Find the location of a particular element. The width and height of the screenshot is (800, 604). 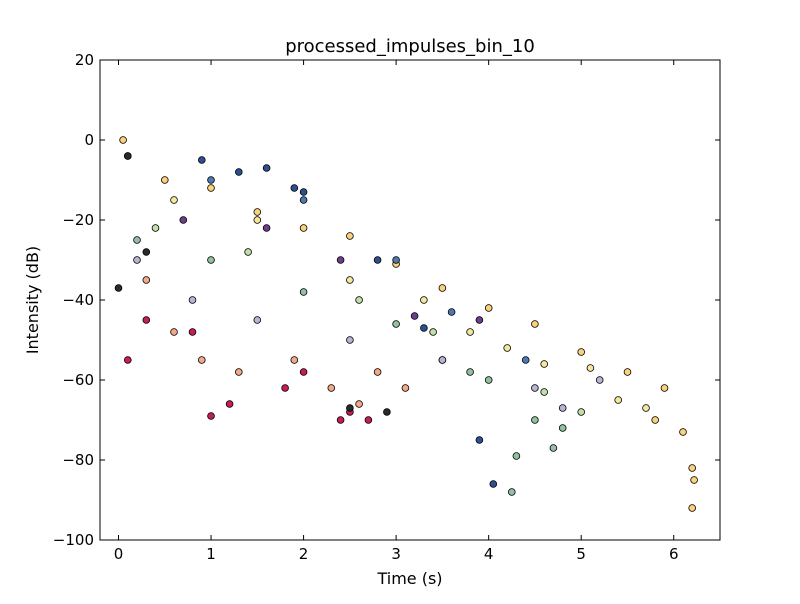

x-tick-label: 4 is located at coordinates (489, 554).